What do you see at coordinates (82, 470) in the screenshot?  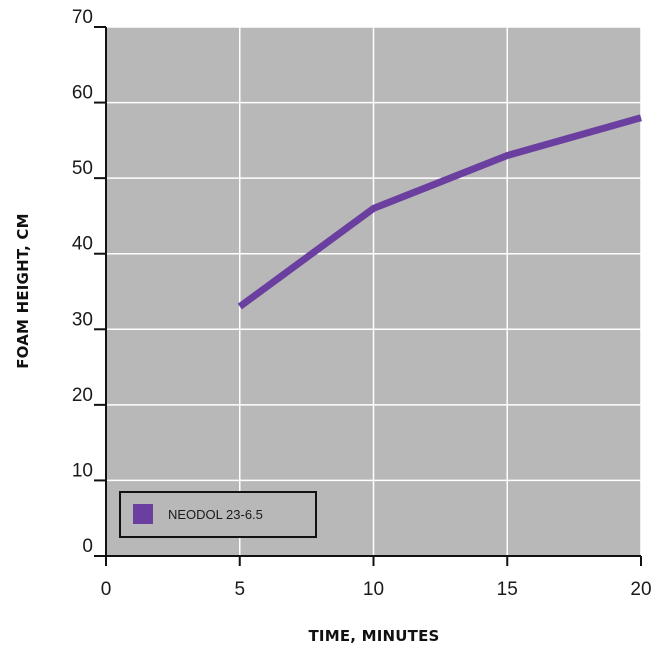 I see `y-tick-label-10: 10` at bounding box center [82, 470].